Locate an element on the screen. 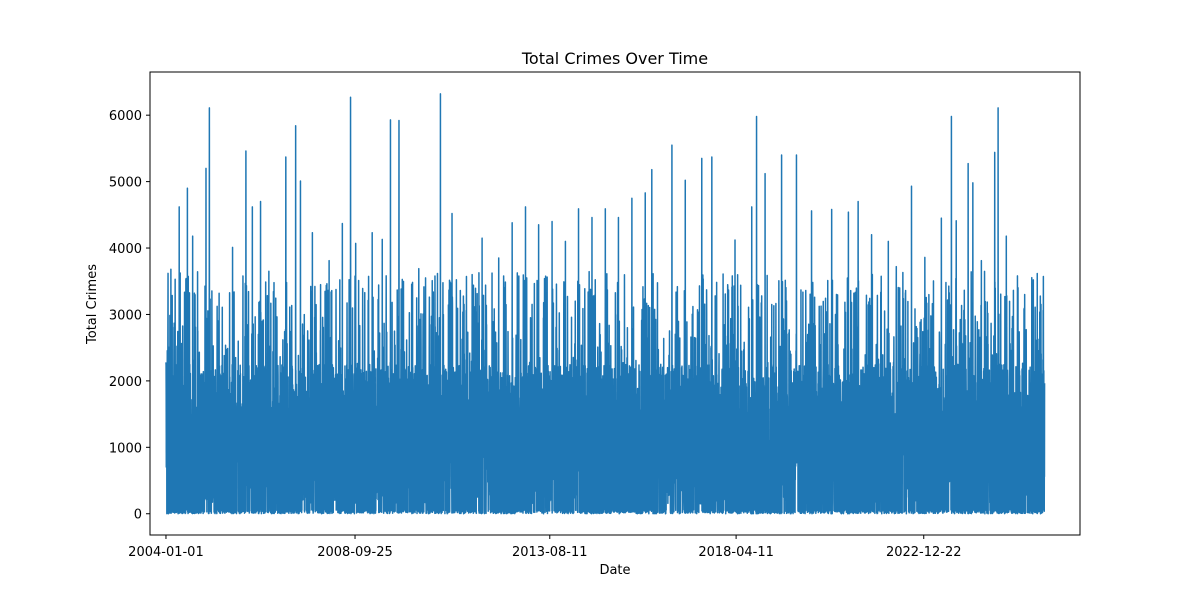 Image resolution: width=1200 pixels, height=604 pixels. y-tick-label: 3000 is located at coordinates (125, 315).